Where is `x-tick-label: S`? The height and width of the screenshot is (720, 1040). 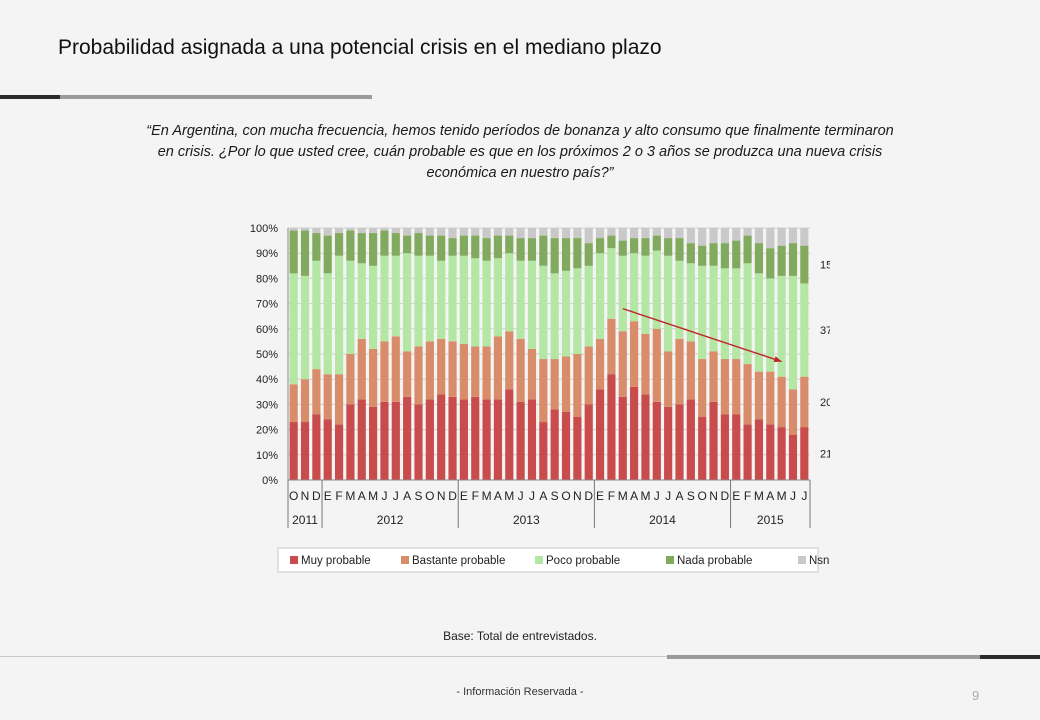
x-tick-label: S is located at coordinates (691, 496).